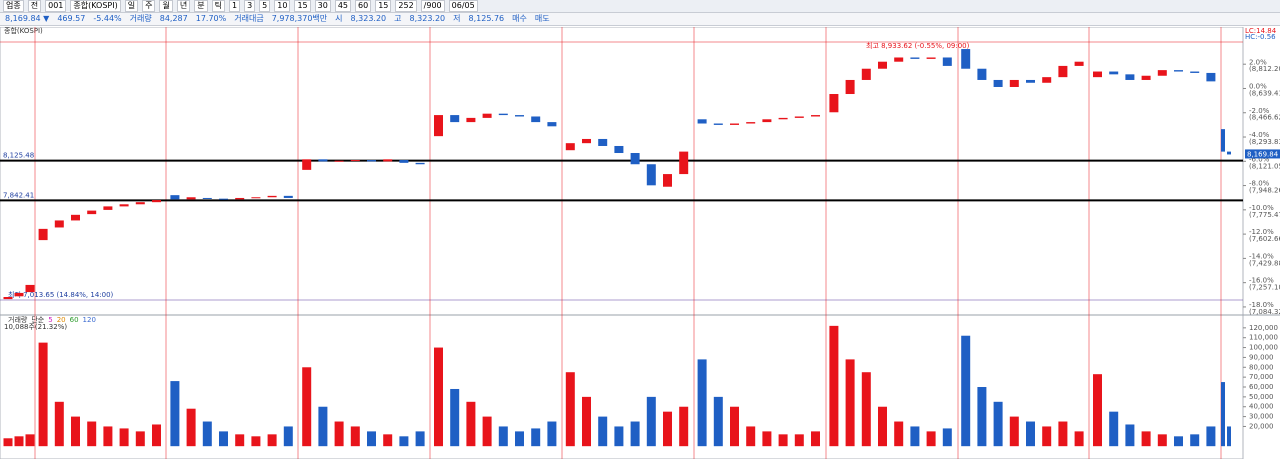 The image size is (1280, 459). What do you see at coordinates (183, 6) in the screenshot?
I see `toolbar-item: 년` at bounding box center [183, 6].